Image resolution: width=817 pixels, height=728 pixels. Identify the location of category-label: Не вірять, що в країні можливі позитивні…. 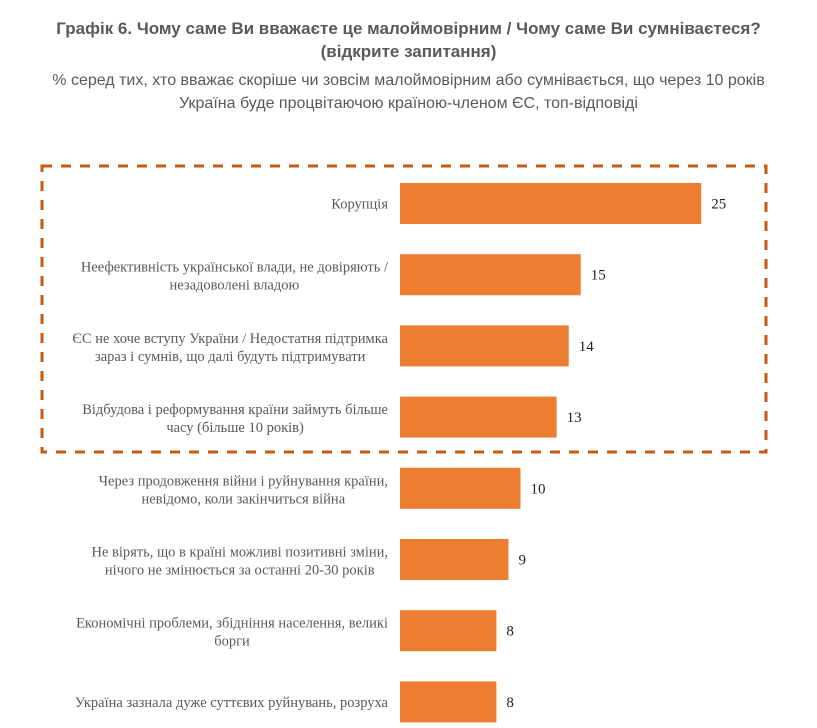
(239, 553).